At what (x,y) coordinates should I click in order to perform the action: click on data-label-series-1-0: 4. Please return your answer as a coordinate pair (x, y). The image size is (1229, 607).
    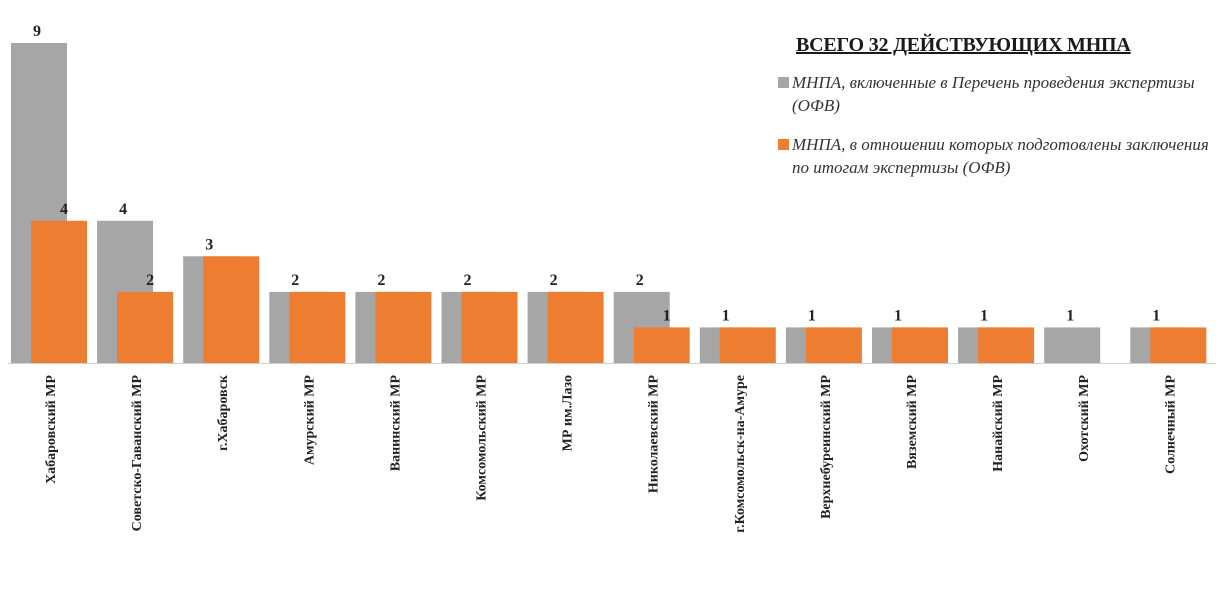
    Looking at the image, I should click on (64, 209).